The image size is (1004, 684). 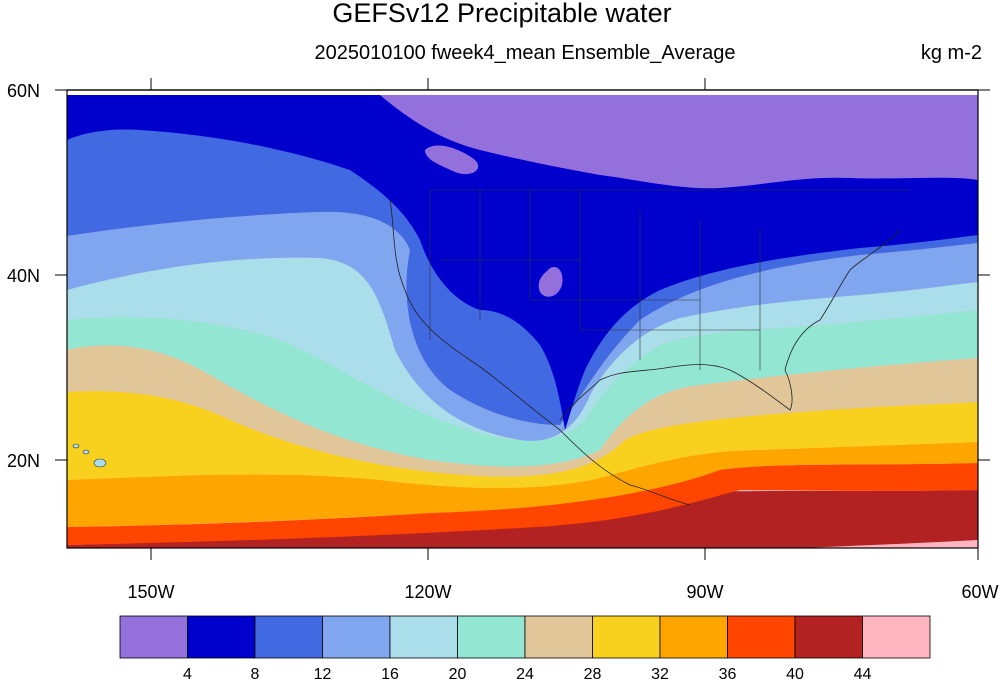 What do you see at coordinates (669, 279) in the screenshot?
I see `state-borders` at bounding box center [669, 279].